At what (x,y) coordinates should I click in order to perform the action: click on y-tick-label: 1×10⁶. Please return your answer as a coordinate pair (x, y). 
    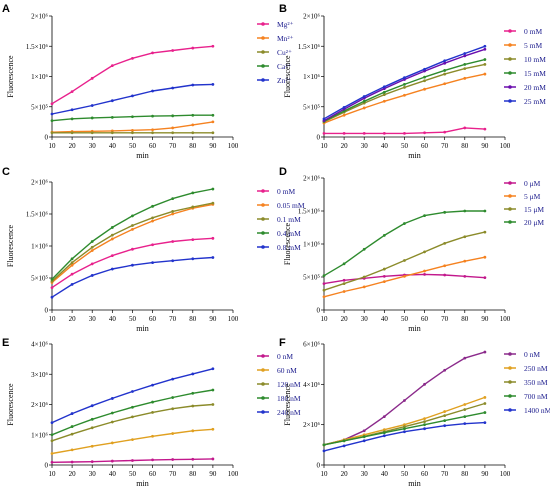
    Looking at the image, I should click on (311, 77).